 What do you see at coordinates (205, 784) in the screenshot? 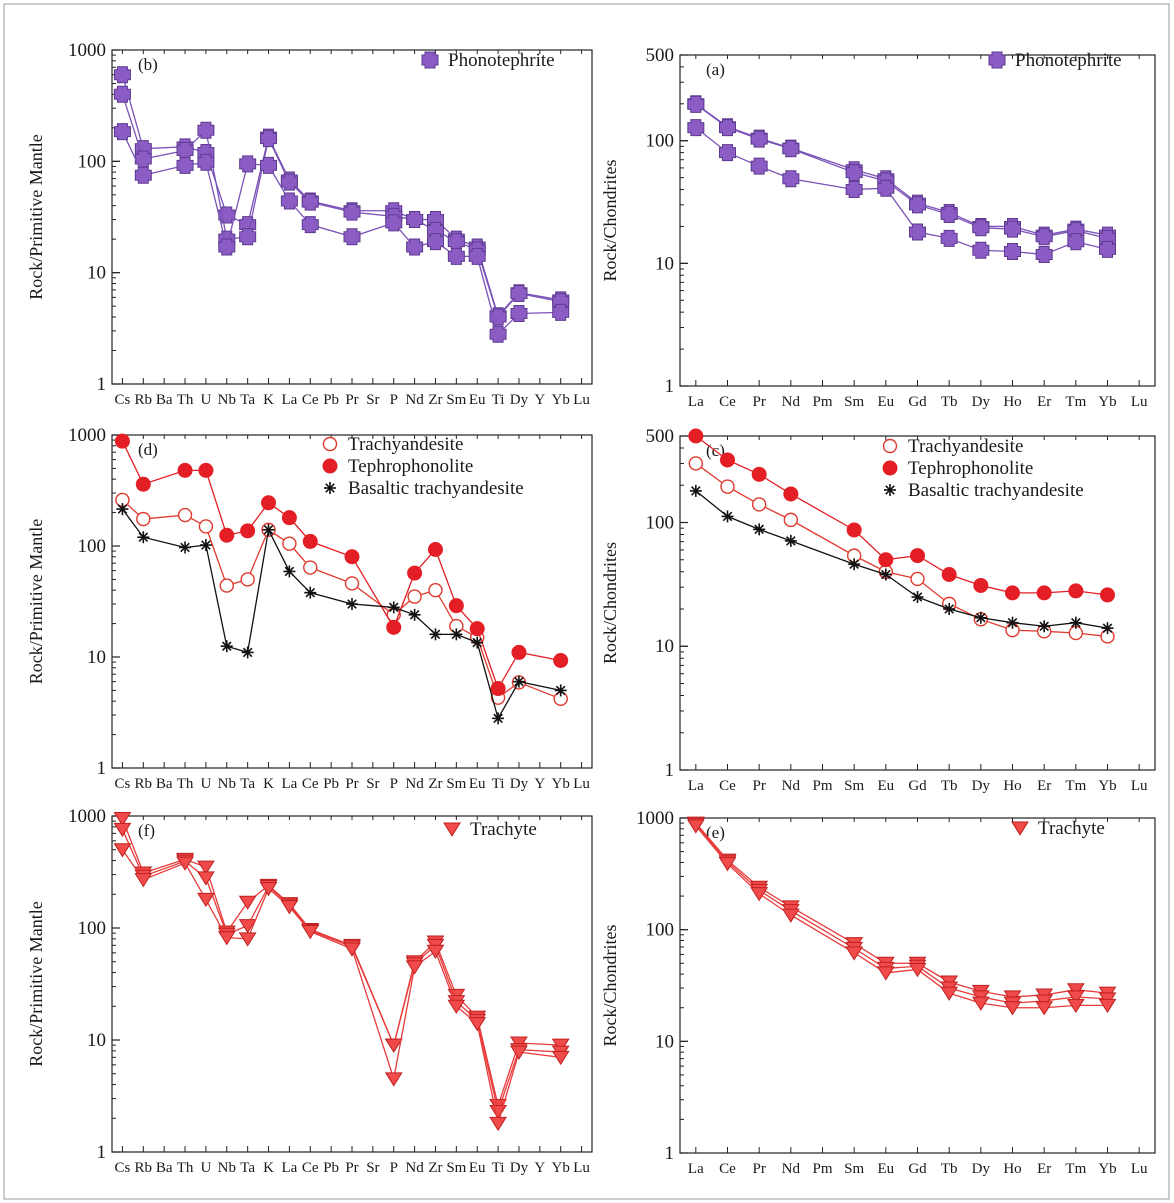
I see `x-tick-label: U` at bounding box center [205, 784].